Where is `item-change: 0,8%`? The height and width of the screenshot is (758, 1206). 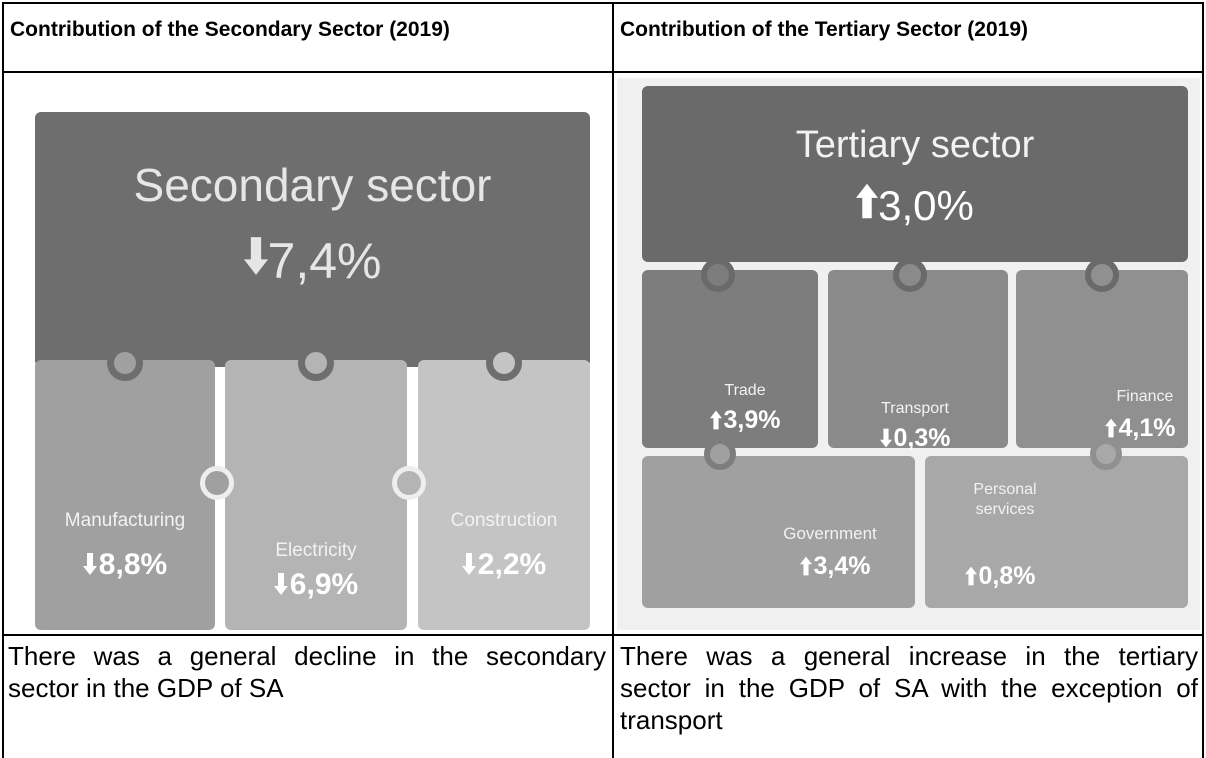 item-change: 0,8% is located at coordinates (1000, 576).